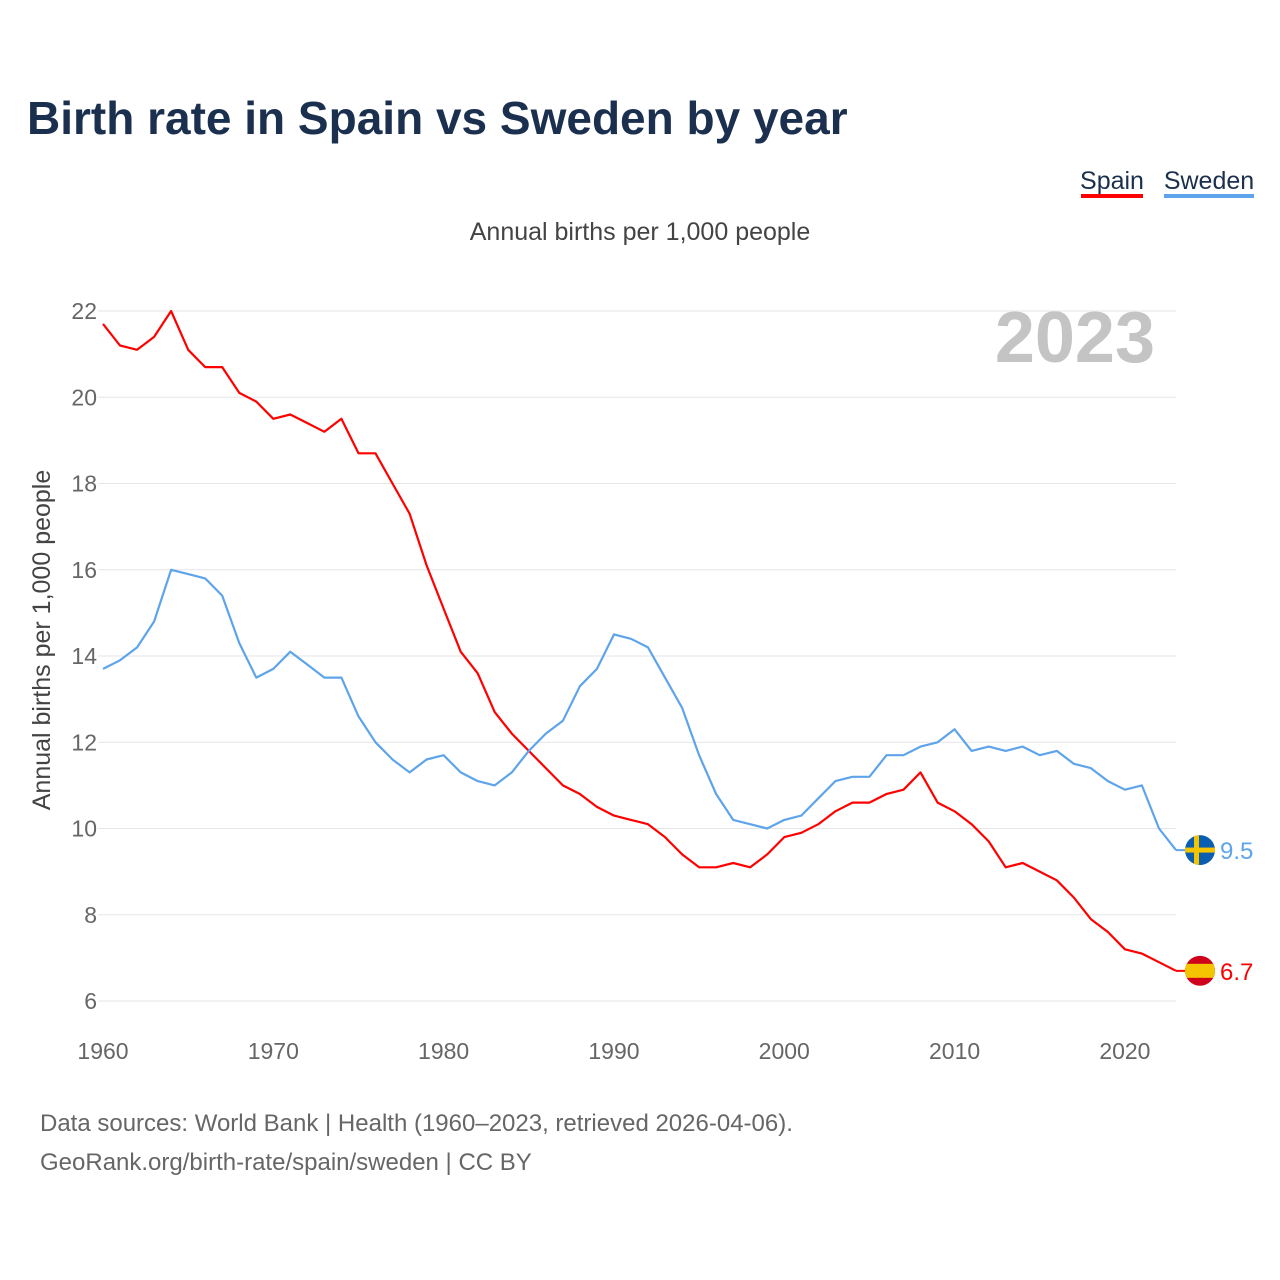 This screenshot has width=1280, height=1280. I want to click on x-tick-label: 1970, so click(273, 1051).